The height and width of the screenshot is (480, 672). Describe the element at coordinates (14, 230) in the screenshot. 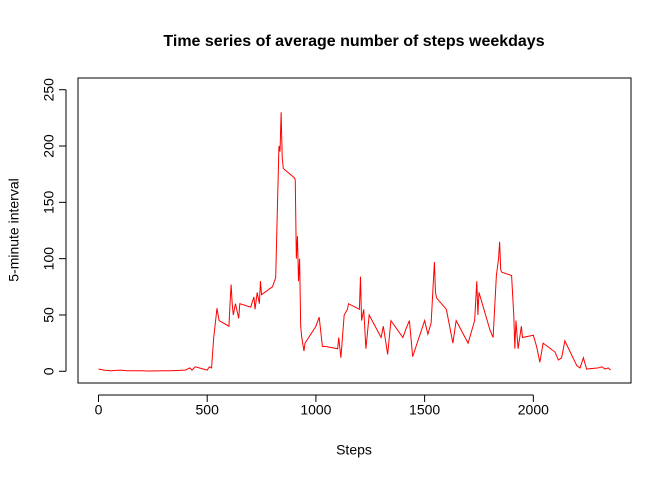

I see `y-axis-label: 5-minute interval` at that location.